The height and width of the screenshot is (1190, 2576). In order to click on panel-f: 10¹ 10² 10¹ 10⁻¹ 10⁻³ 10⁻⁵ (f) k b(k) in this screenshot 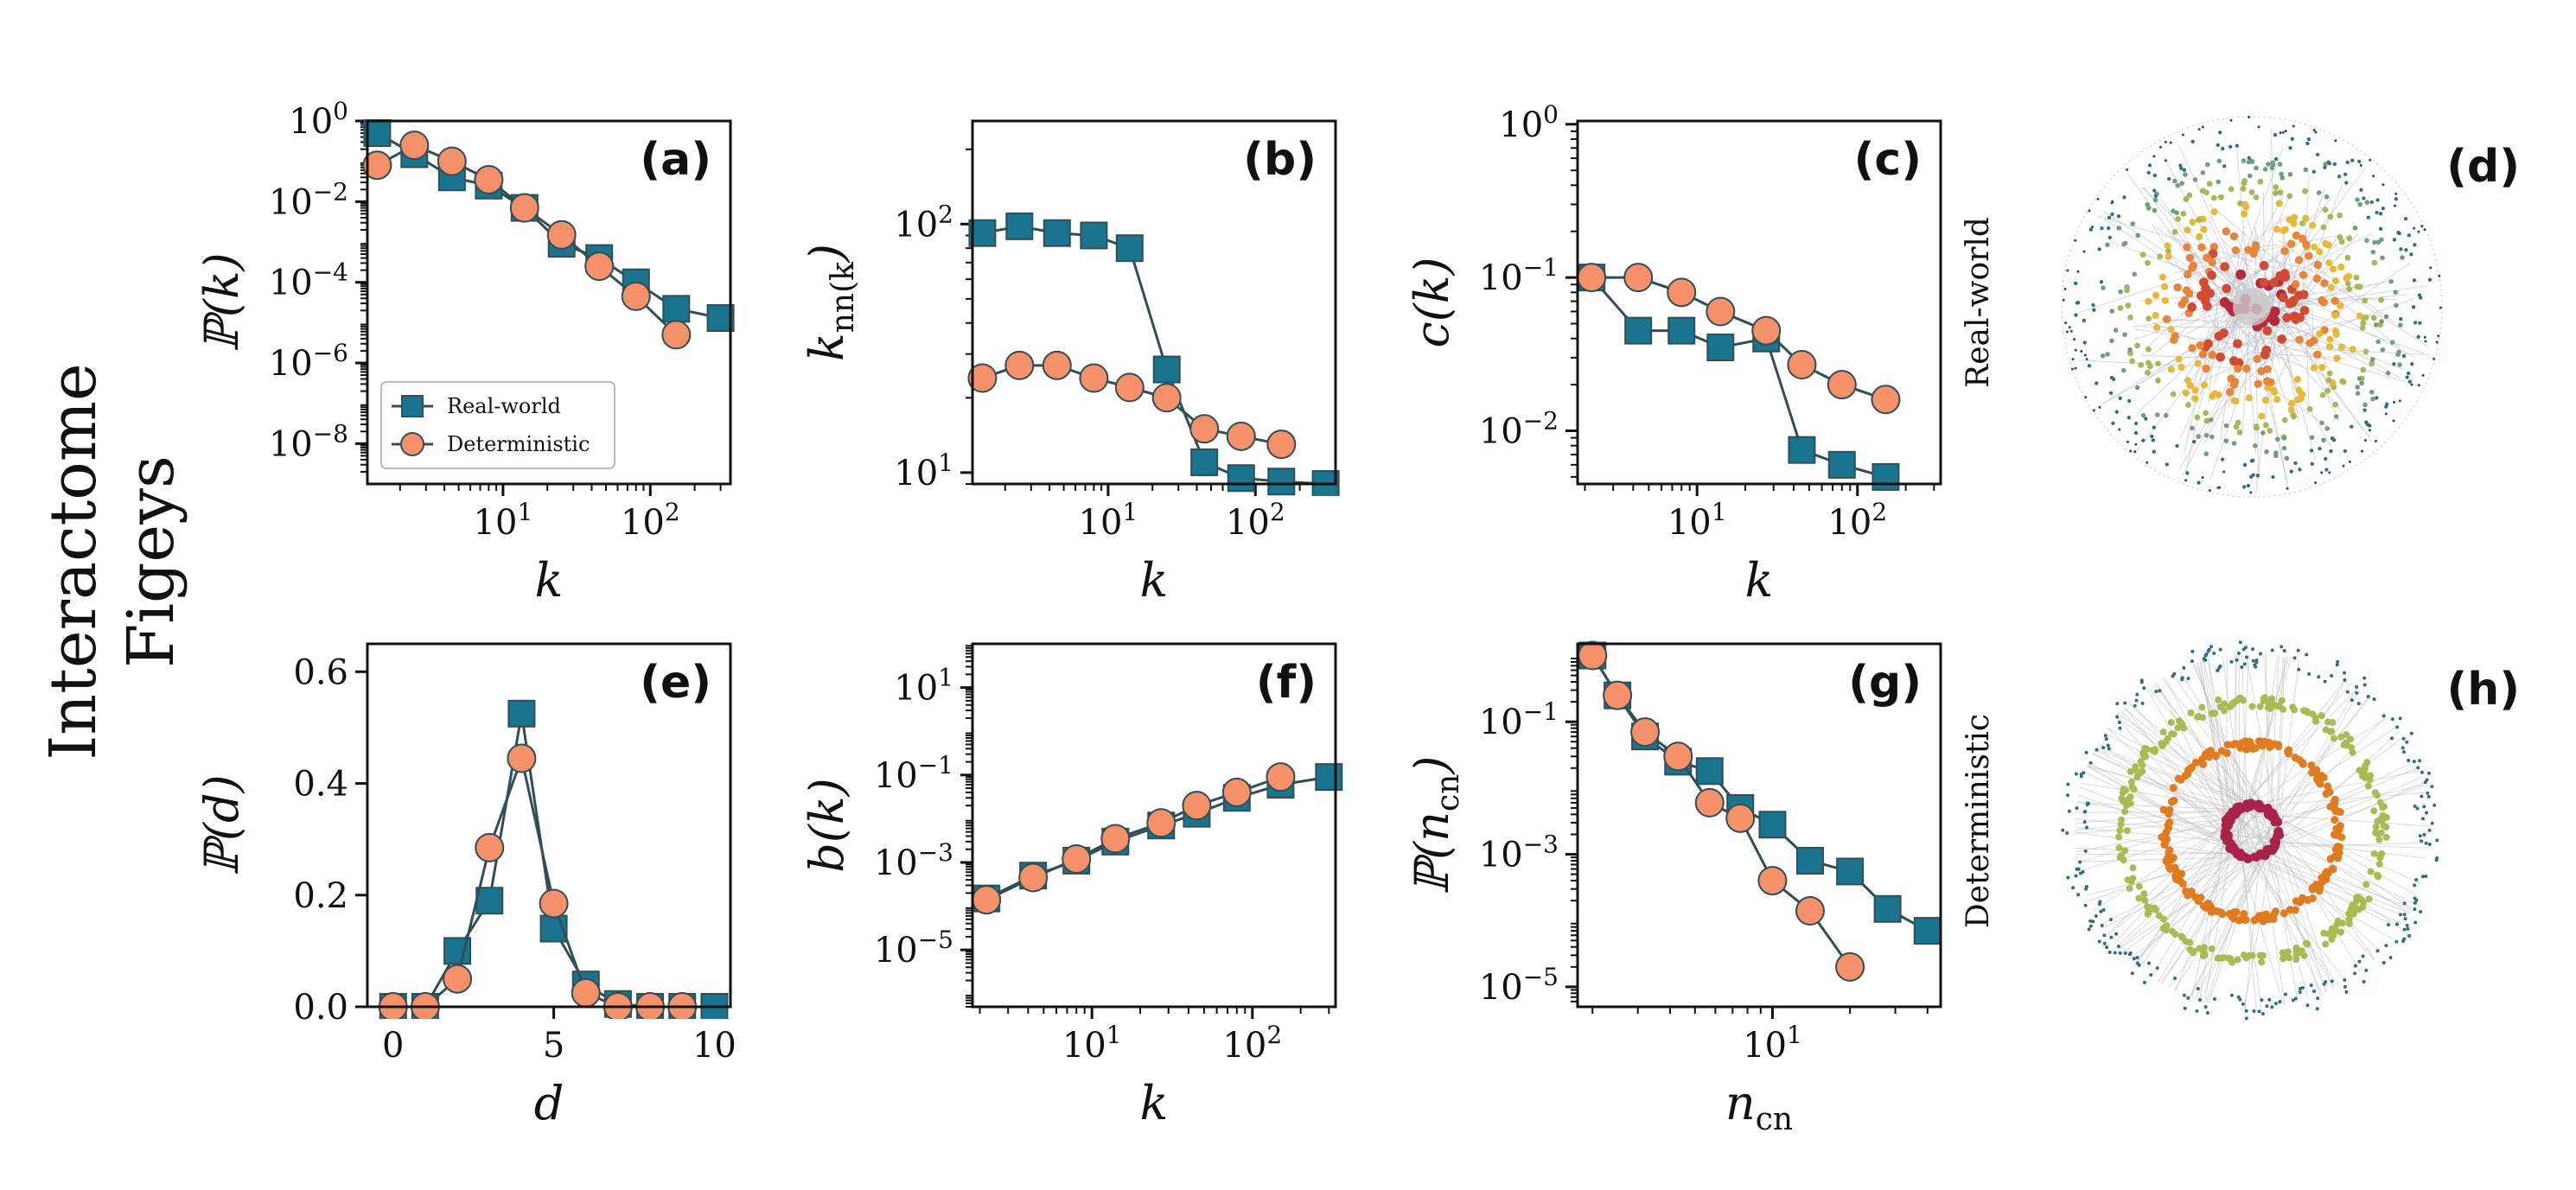, I will do `click(1071, 886)`.